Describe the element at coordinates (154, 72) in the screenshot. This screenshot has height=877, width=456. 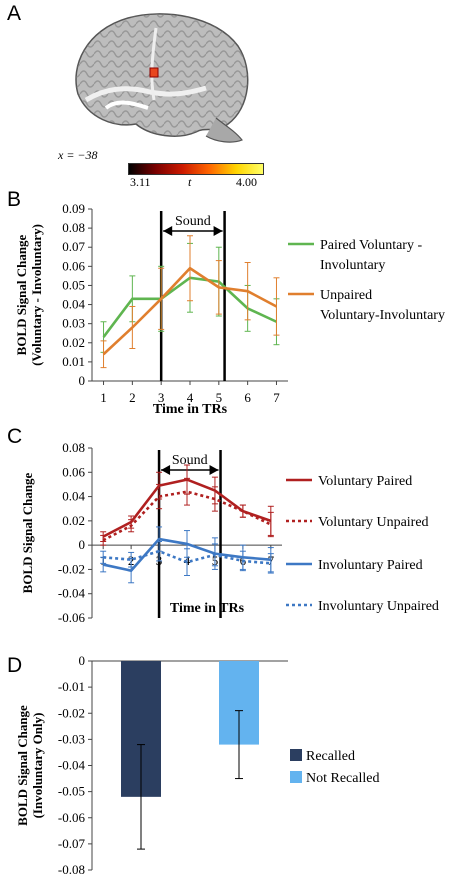
I see `activation-cluster` at that location.